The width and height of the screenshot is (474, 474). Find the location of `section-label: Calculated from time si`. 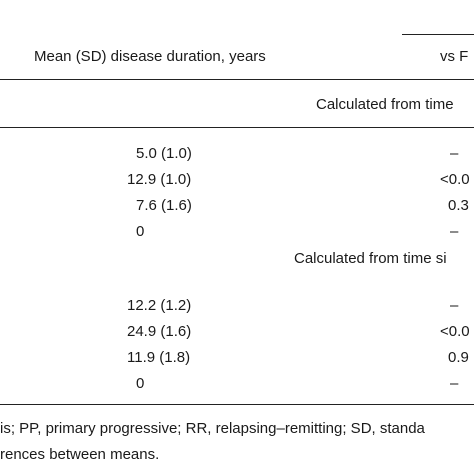

section-label: Calculated from time si is located at coordinates (370, 258).